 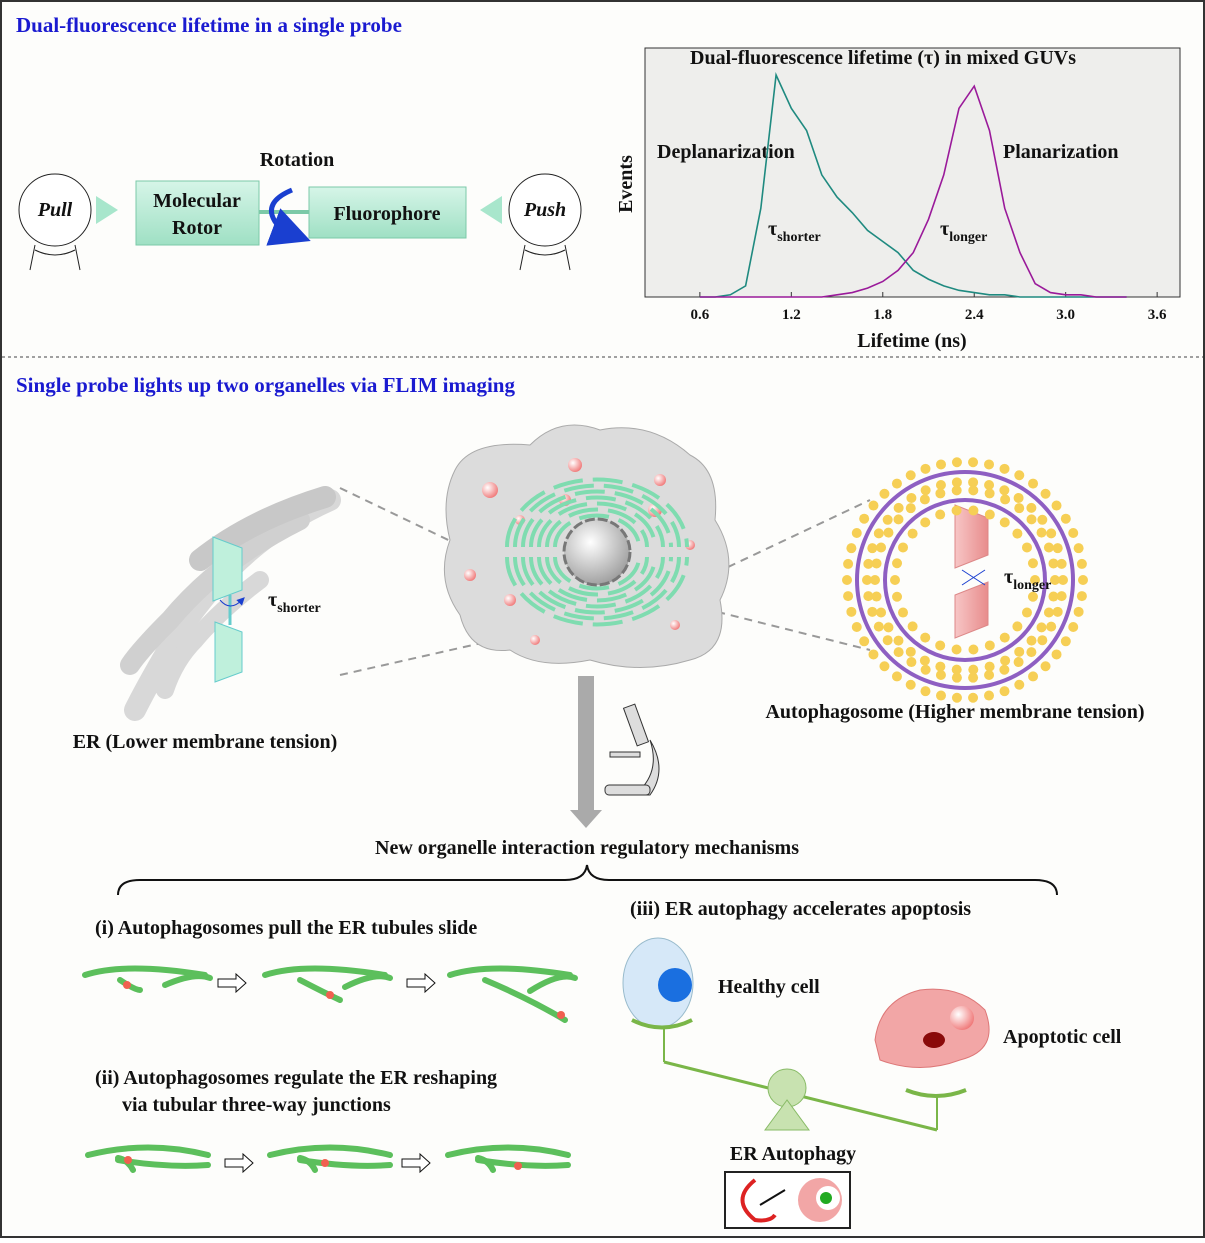 I want to click on probe-er, so click(x=228, y=609).